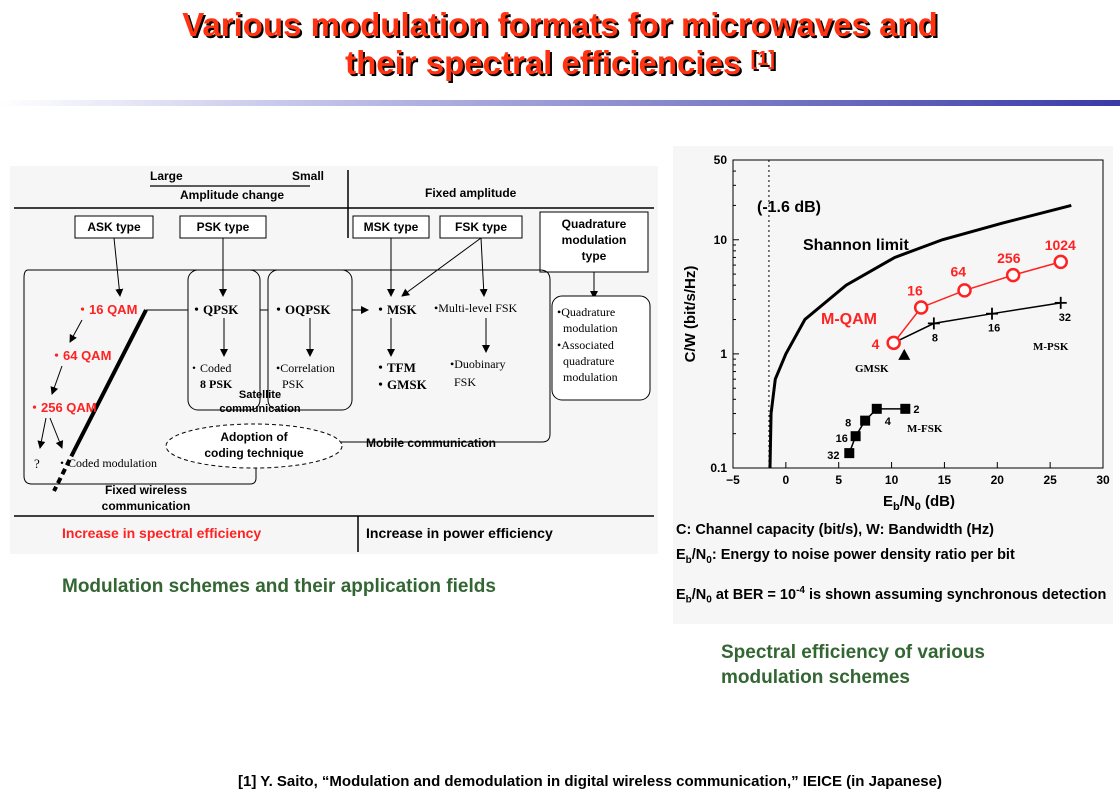  Describe the element at coordinates (998, 480) in the screenshot. I see `x-tick-label: 20` at that location.